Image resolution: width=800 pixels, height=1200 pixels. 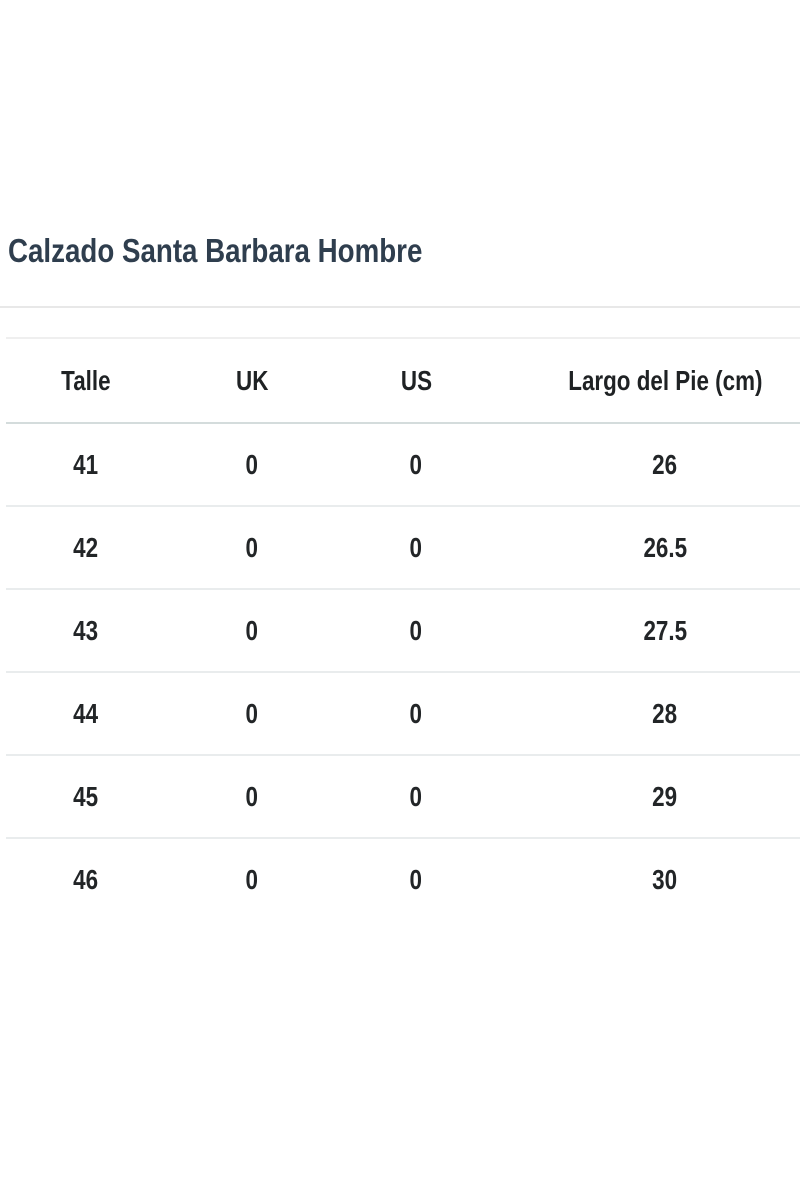 I want to click on table-cell-text: 26, so click(x=665, y=464).